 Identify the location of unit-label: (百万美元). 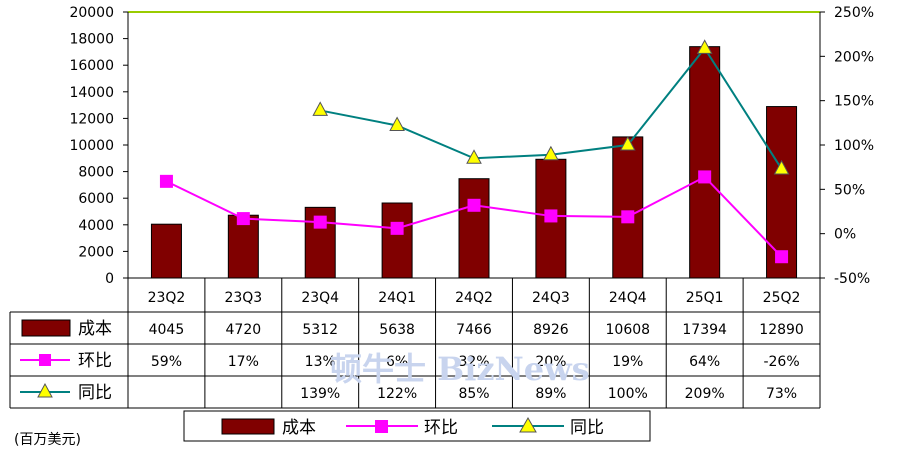
(47, 440).